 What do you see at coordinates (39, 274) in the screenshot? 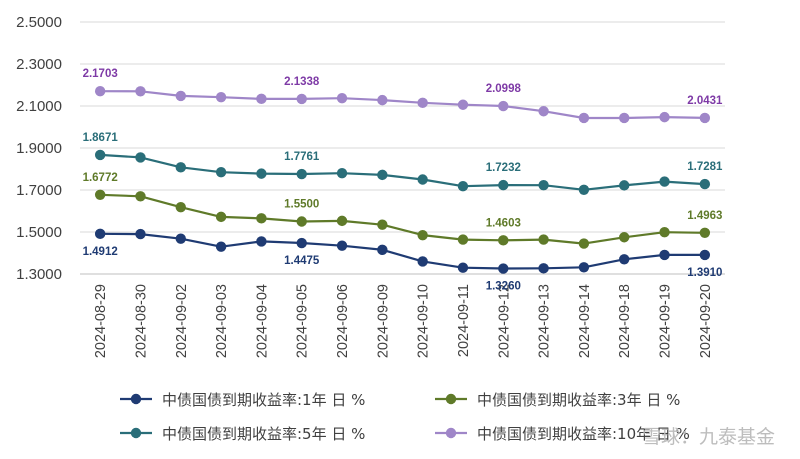
I see `y-tick-label: 1.3000` at bounding box center [39, 274].